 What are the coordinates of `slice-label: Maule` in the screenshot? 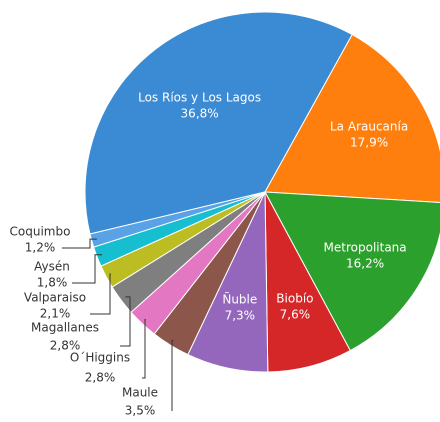 It's located at (140, 393).